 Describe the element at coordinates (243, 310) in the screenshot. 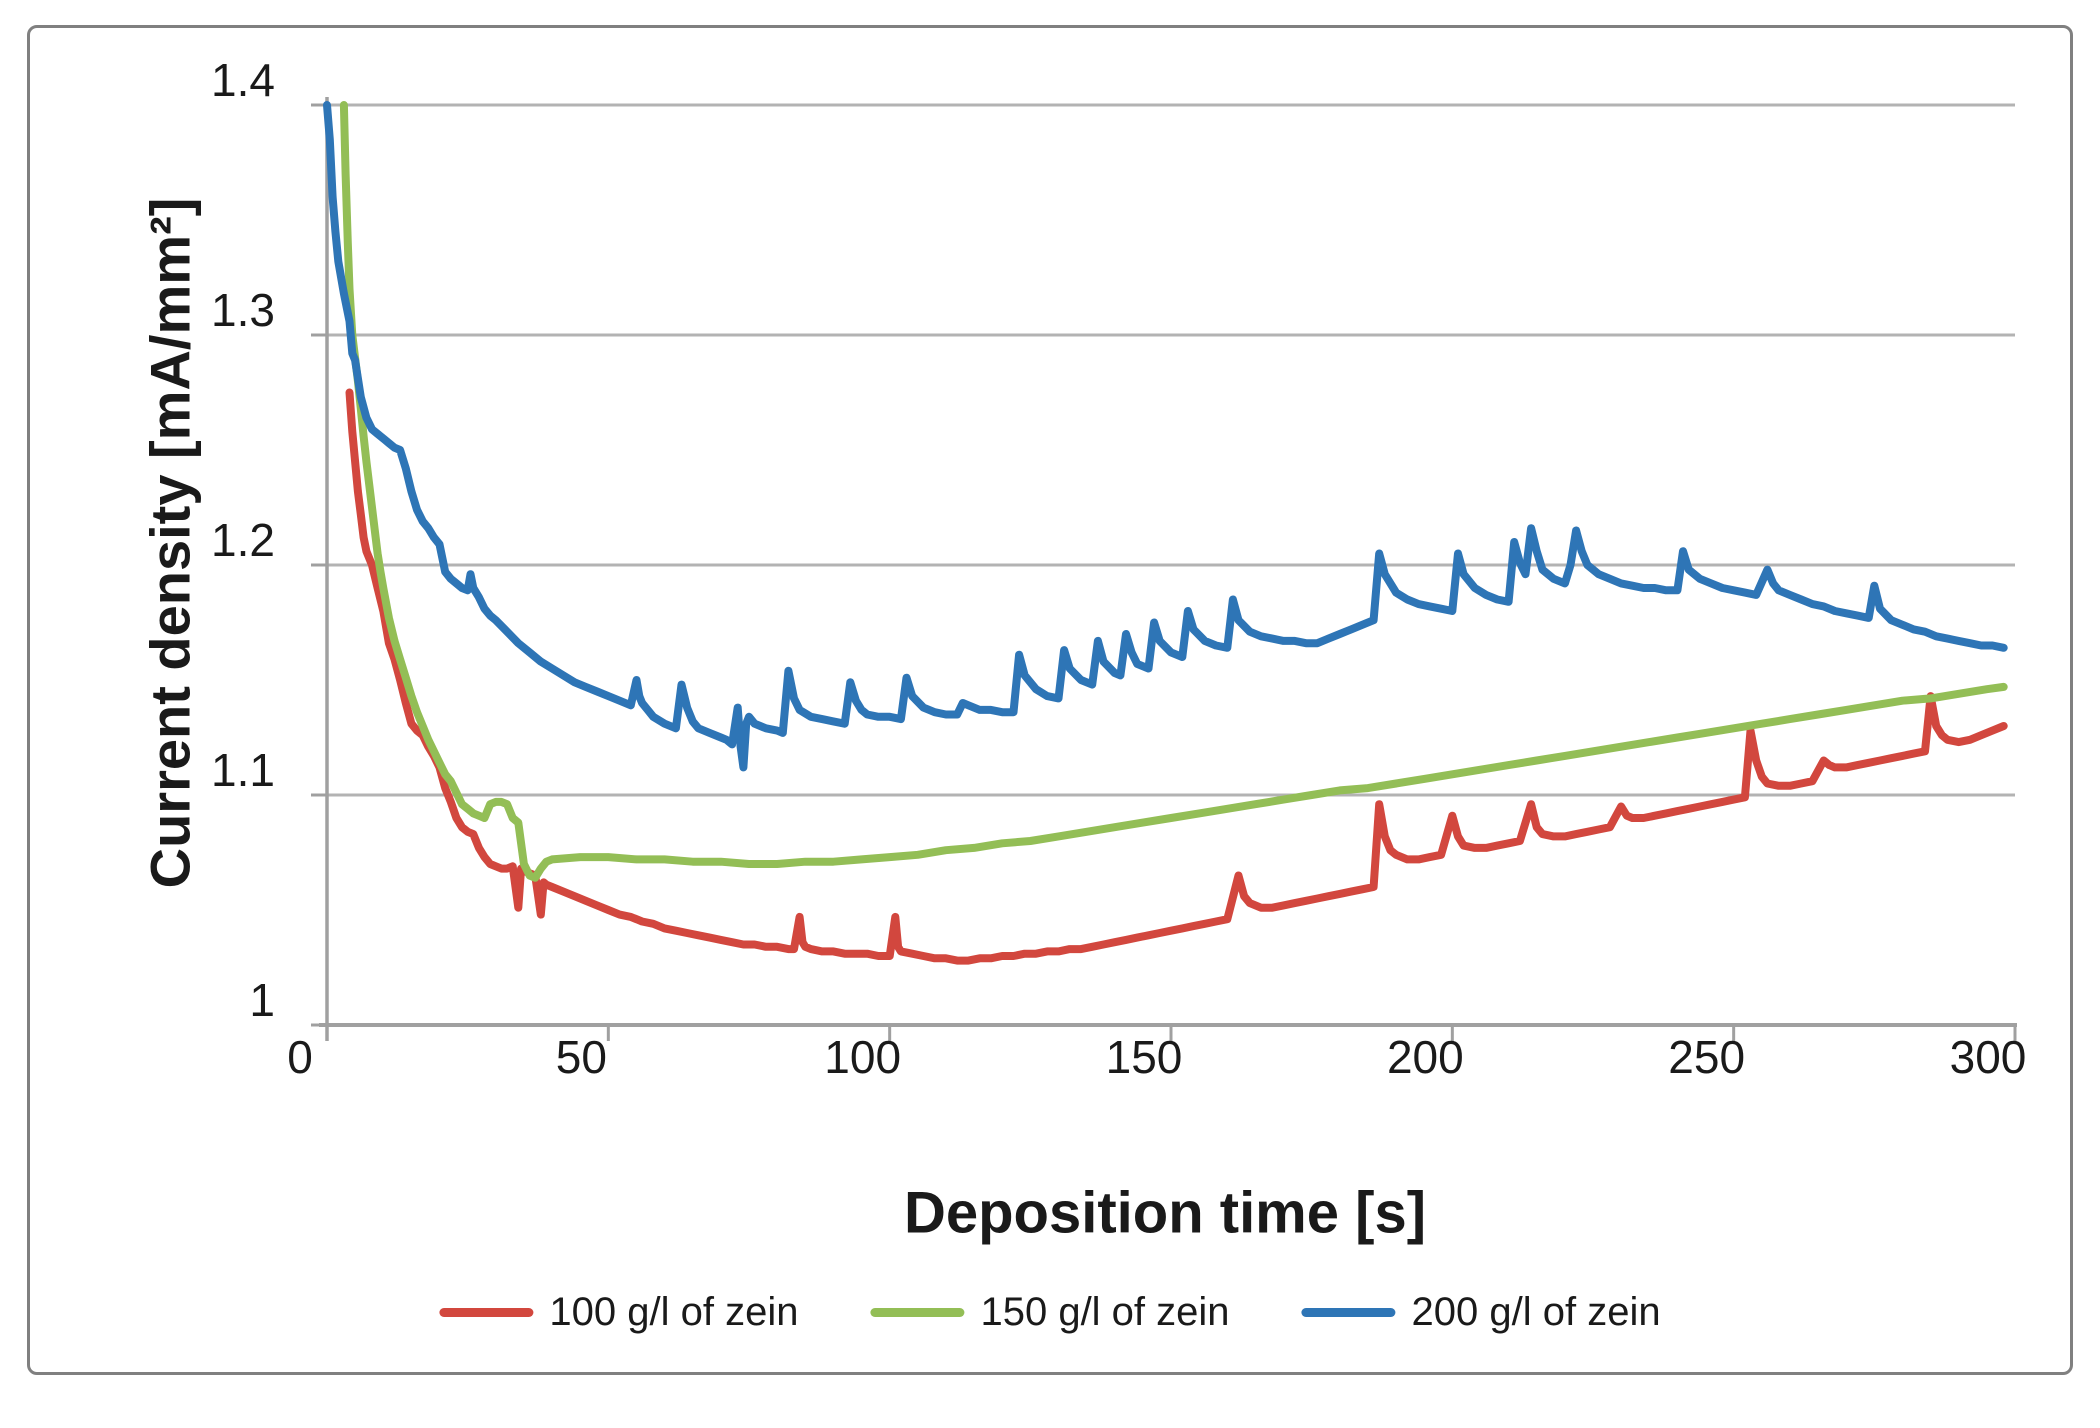

I see `y-tick-label: 1.3` at that location.